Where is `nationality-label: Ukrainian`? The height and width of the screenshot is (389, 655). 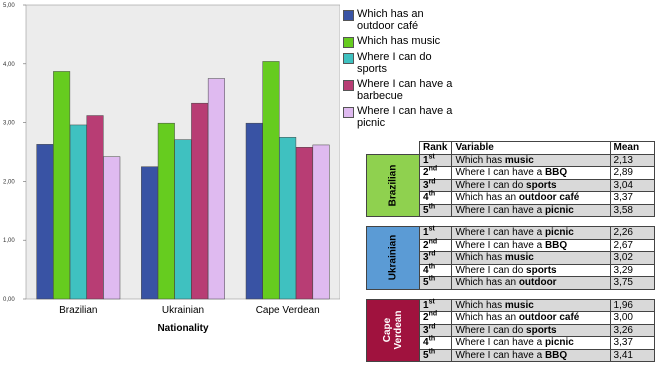
nationality-label: Ukrainian is located at coordinates (393, 257).